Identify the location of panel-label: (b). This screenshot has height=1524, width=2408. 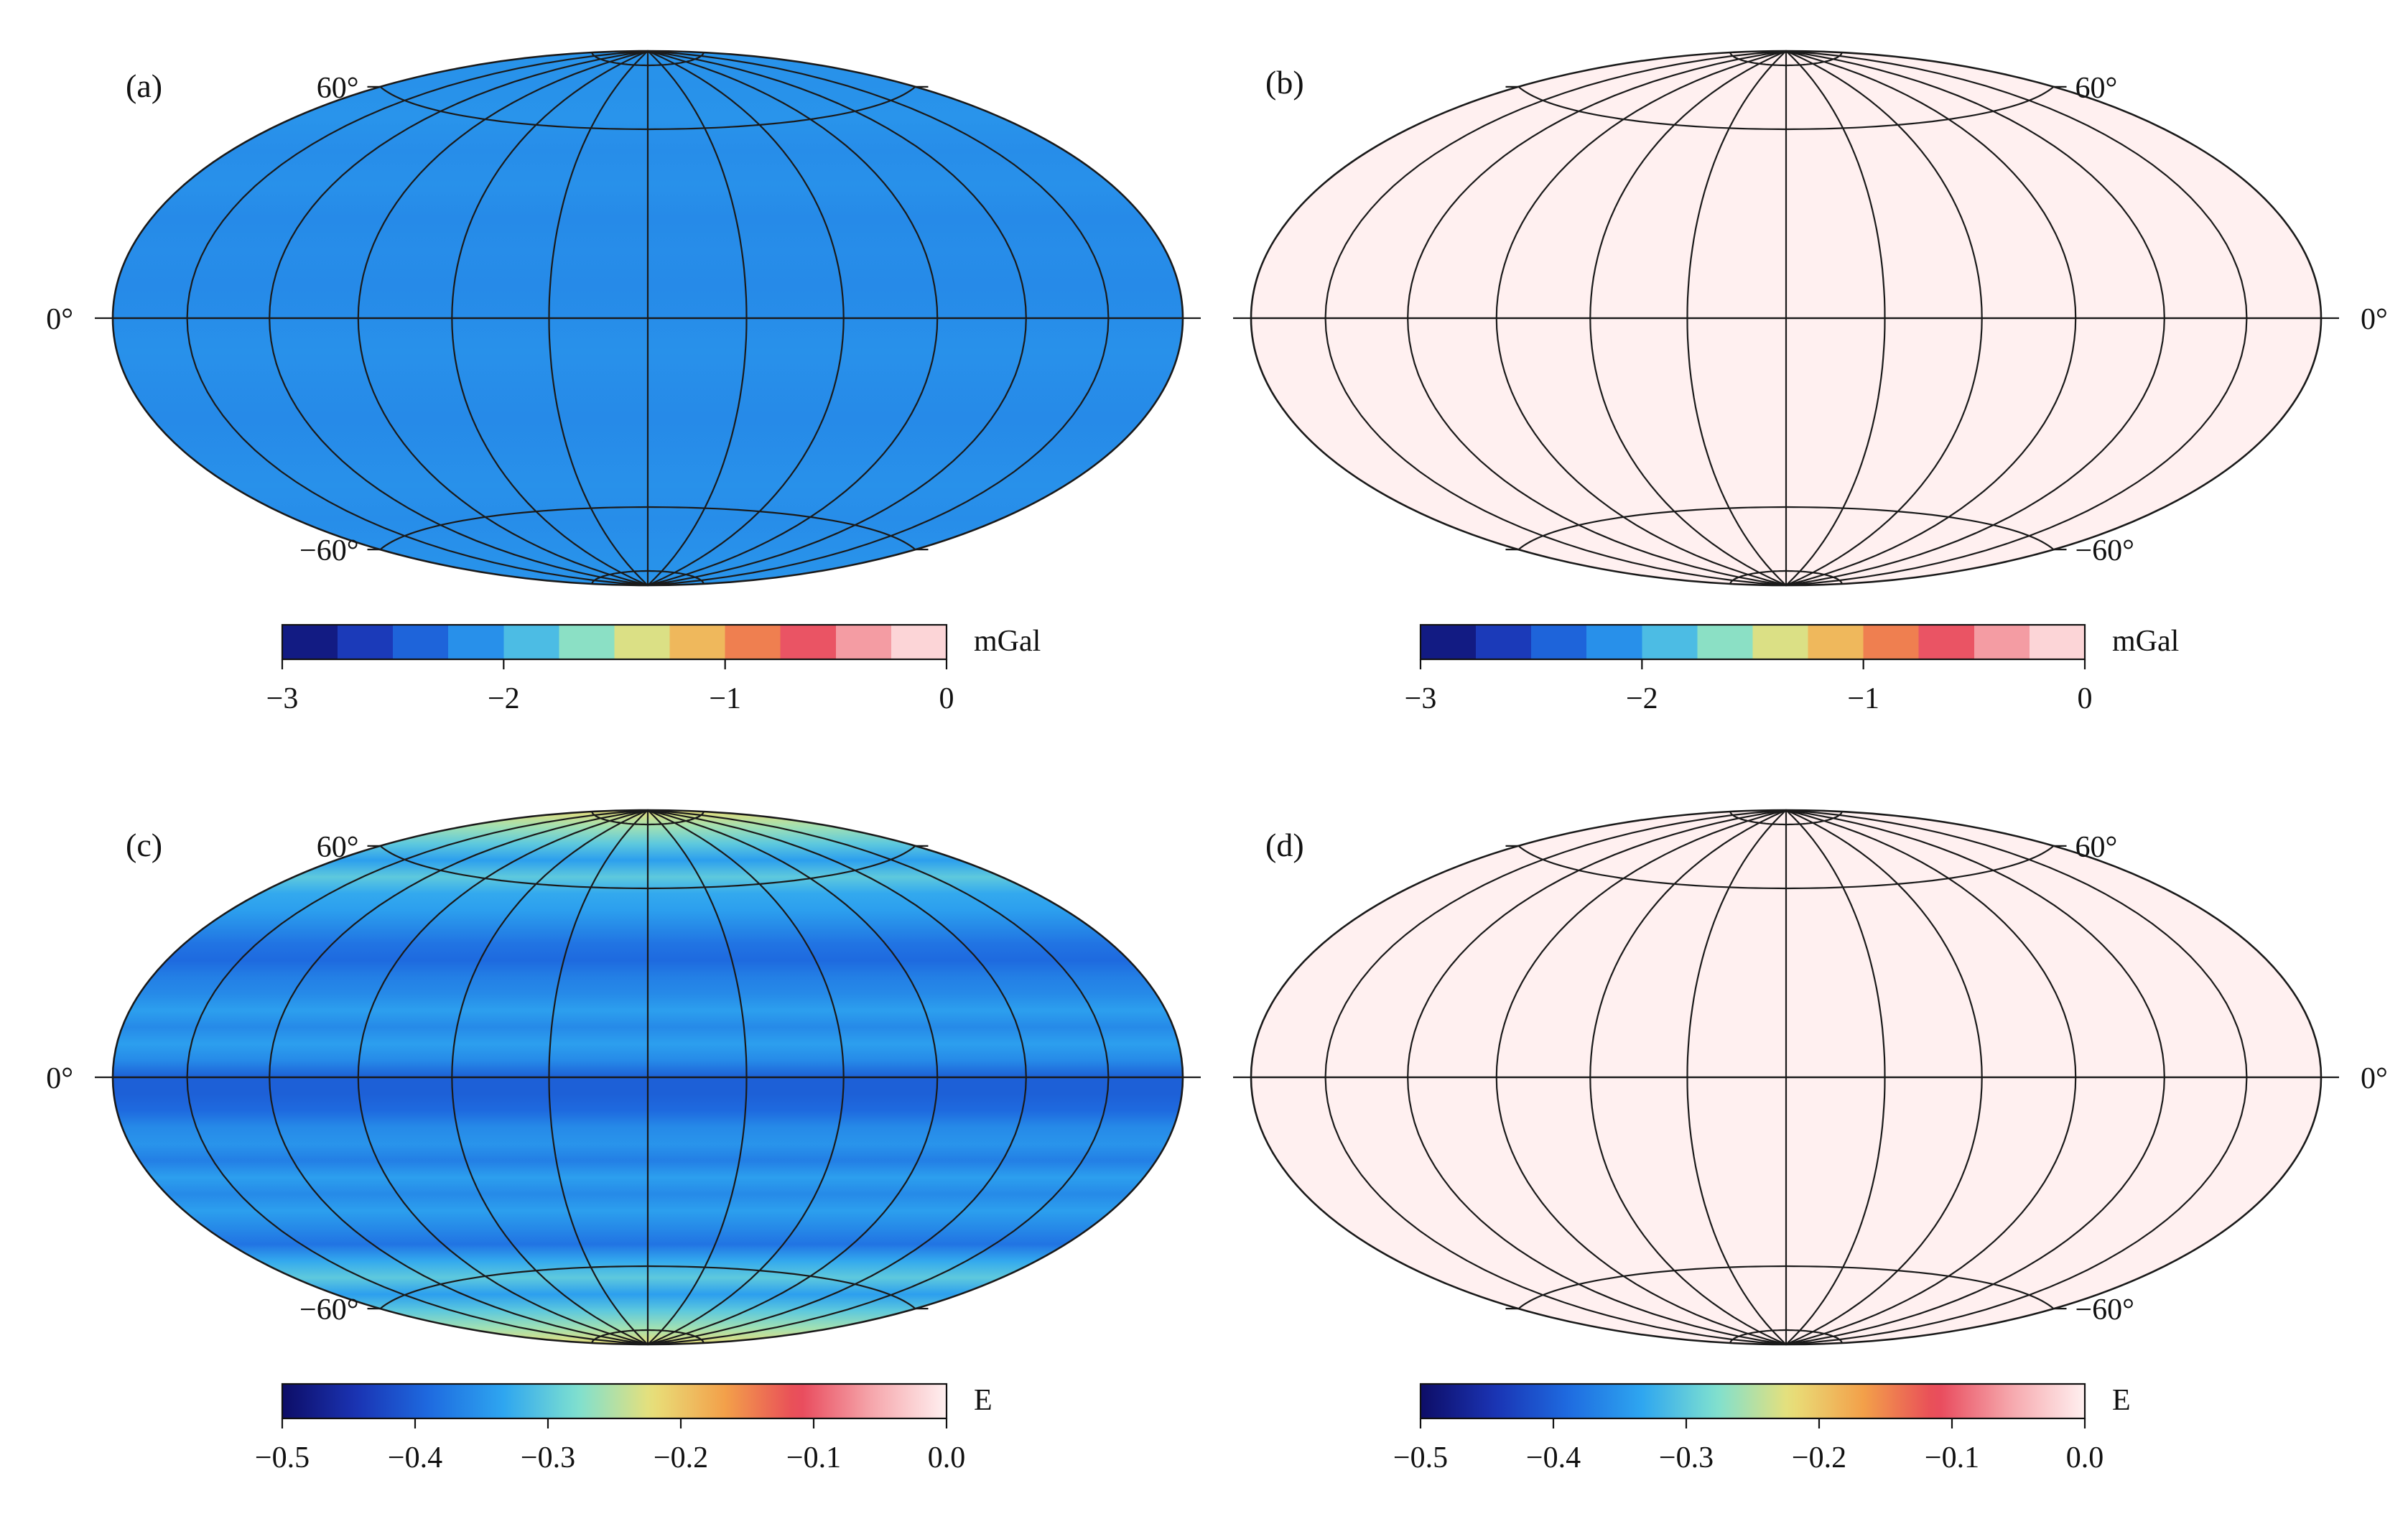
(1284, 82).